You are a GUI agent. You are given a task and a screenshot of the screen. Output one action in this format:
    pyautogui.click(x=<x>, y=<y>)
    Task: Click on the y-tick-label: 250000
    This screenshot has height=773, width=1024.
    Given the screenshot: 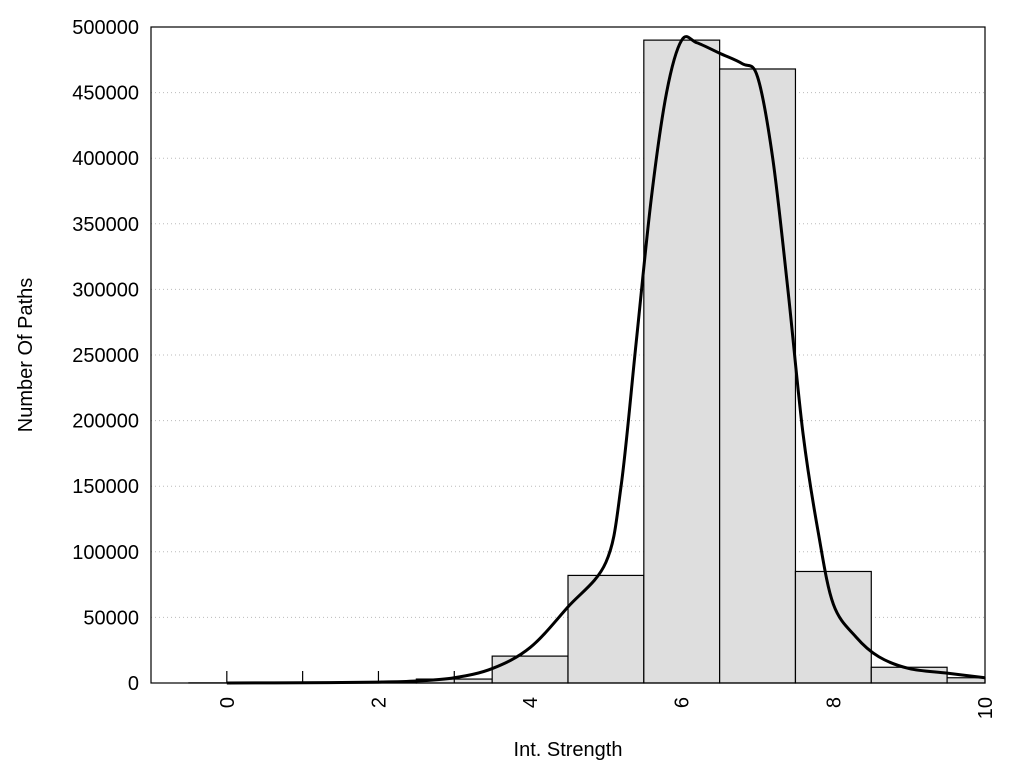 What is the action you would take?
    pyautogui.click(x=105, y=356)
    